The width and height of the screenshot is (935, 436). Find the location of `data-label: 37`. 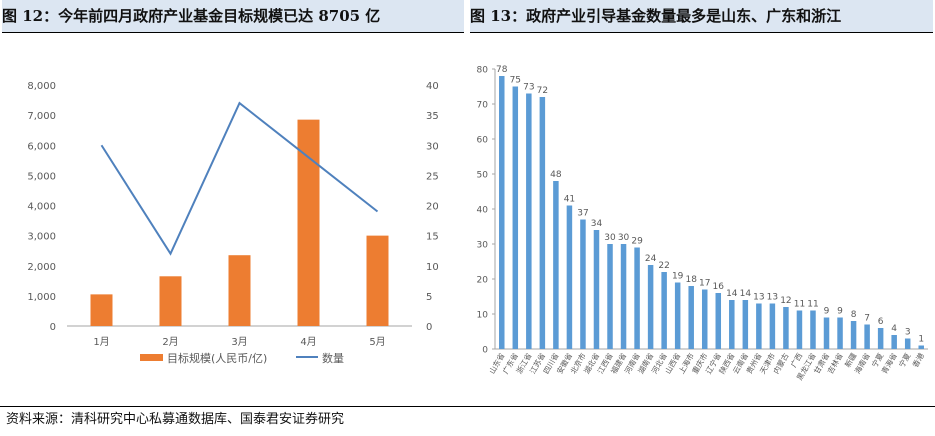

data-label: 37 is located at coordinates (582, 214).